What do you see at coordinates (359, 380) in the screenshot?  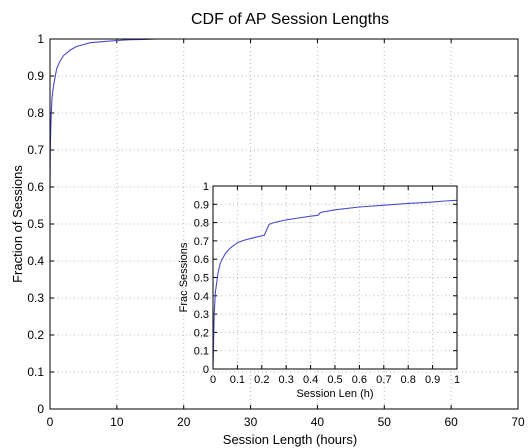 I see `inset-x-tick-label: 0.6` at bounding box center [359, 380].